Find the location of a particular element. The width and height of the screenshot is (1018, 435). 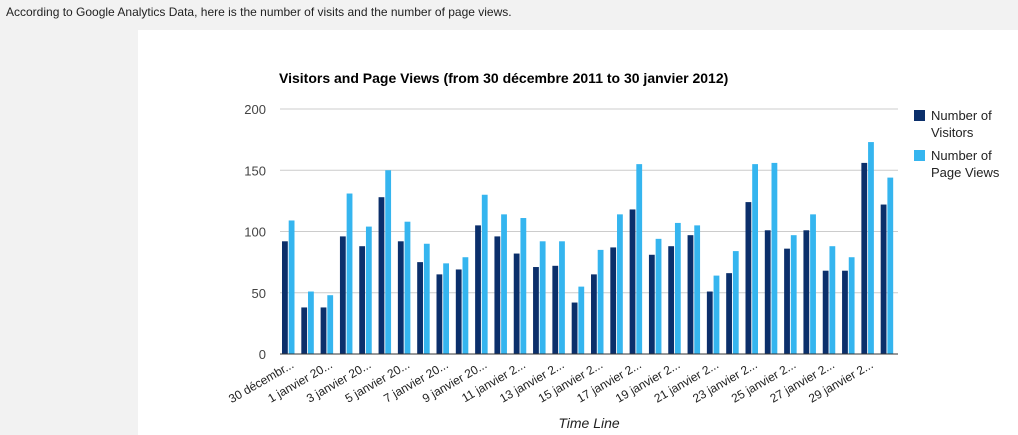

y-tick-label: 100 is located at coordinates (255, 232).